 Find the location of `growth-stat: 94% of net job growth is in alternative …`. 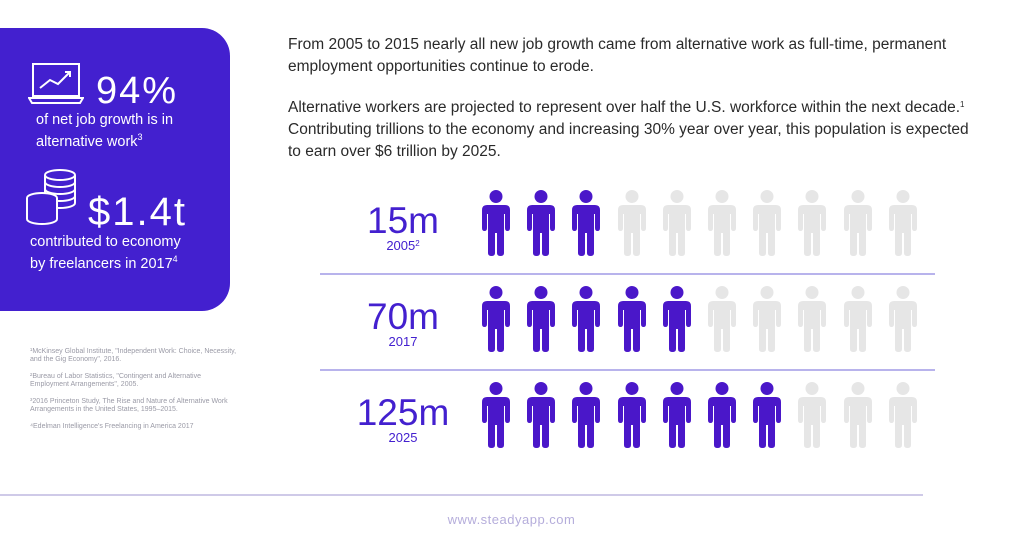

growth-stat: 94% of net job growth is in alternative … is located at coordinates (115, 93).